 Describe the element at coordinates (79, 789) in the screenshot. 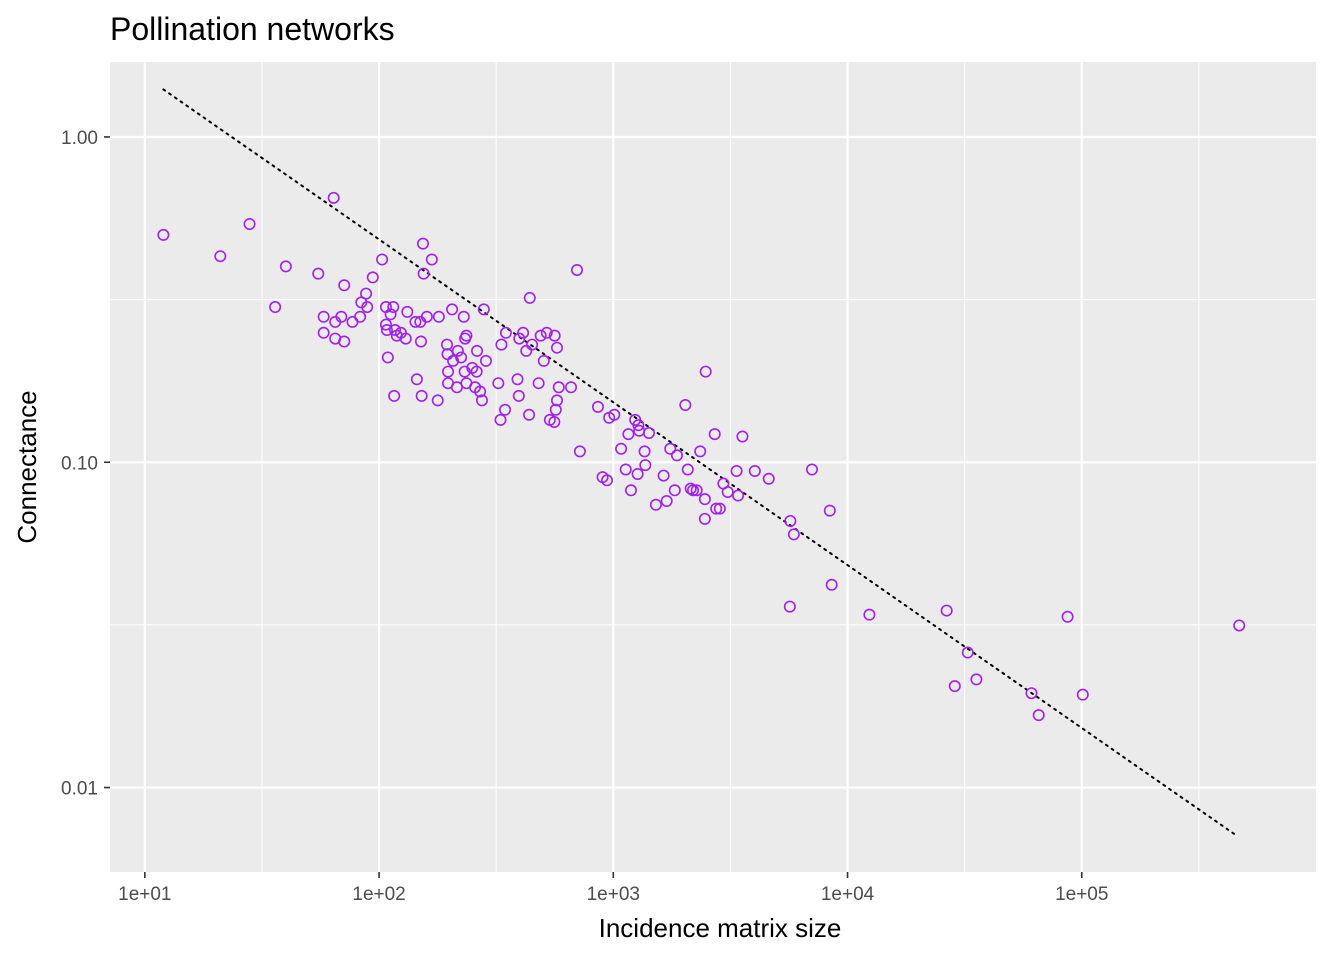

I see `y-tick-label: 0.01` at that location.